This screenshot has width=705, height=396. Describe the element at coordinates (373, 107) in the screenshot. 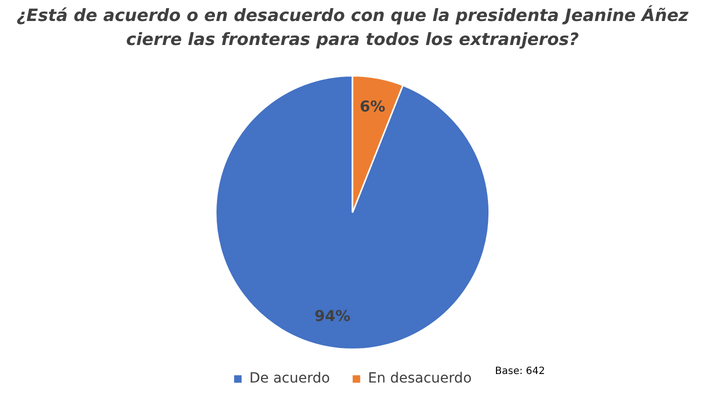

I see `data-label: 6%` at that location.